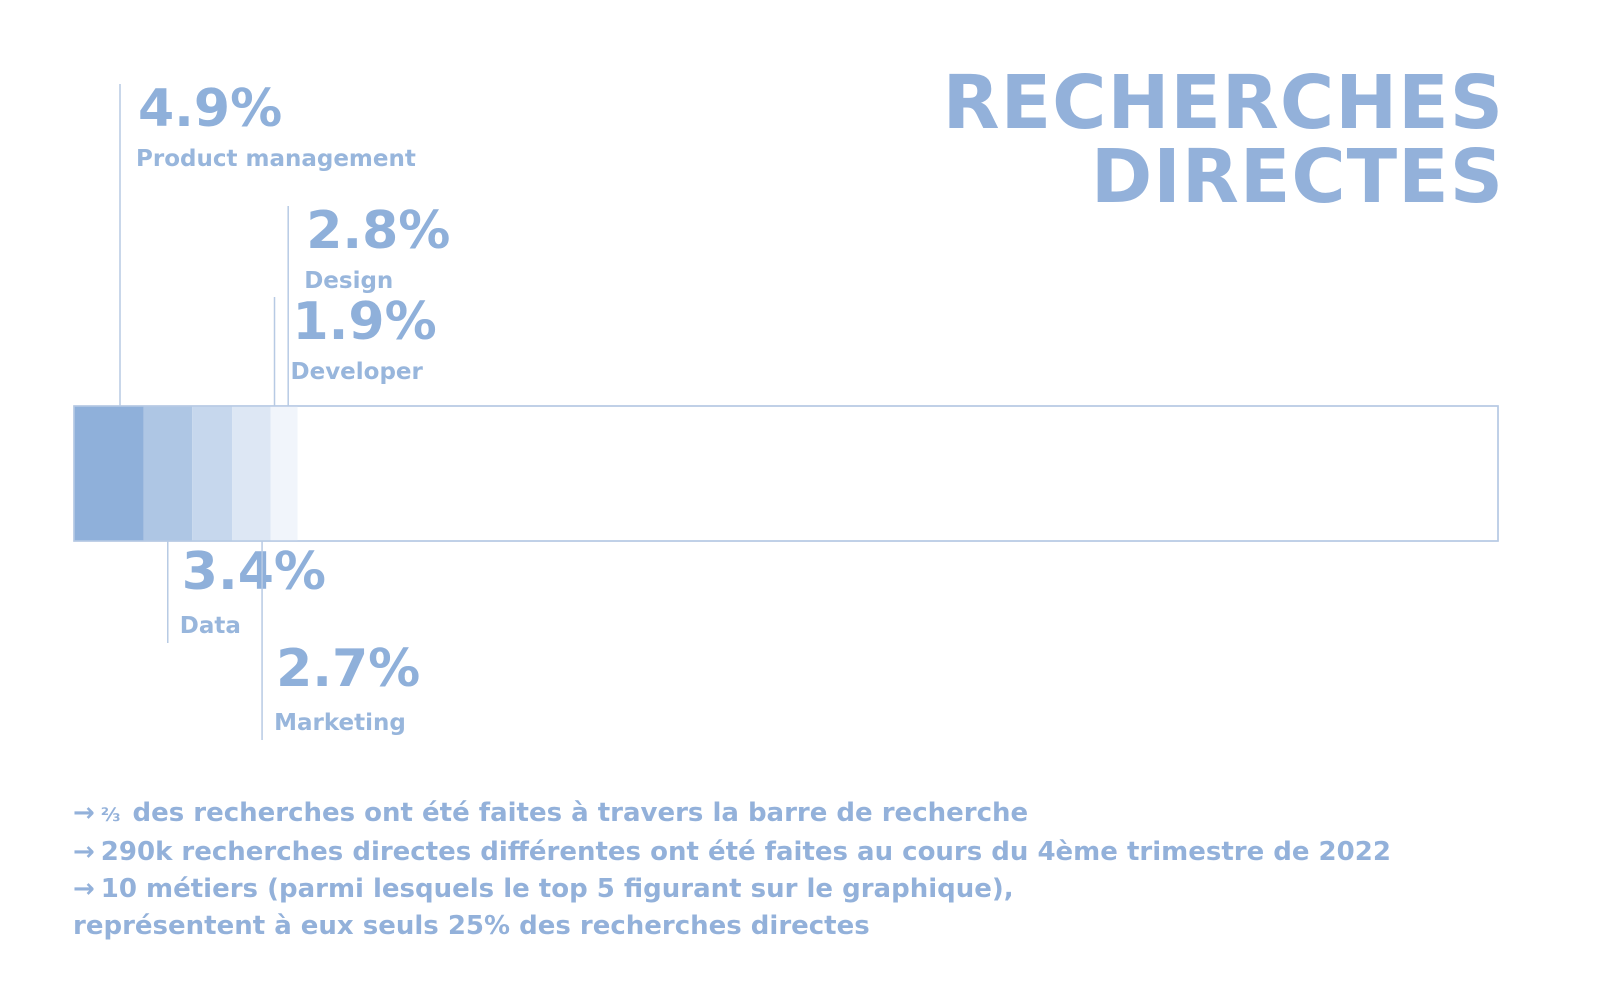  I want to click on bar-segment-design, so click(212, 473).